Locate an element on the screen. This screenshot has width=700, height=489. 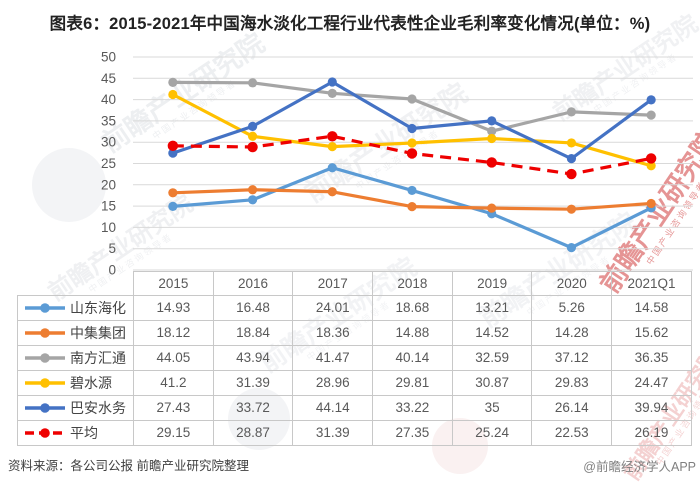
value-cell: 29.83 is located at coordinates (572, 383).